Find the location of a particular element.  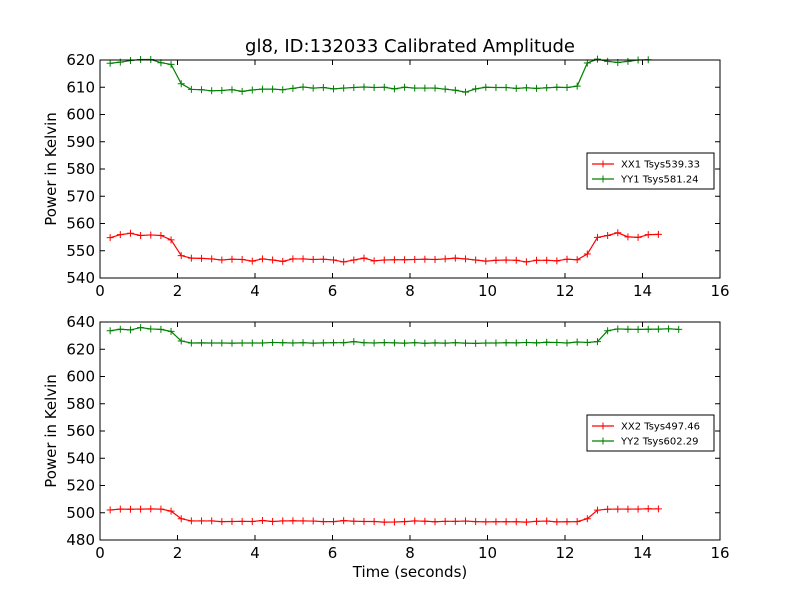

legend-marker is located at coordinates (603, 426).